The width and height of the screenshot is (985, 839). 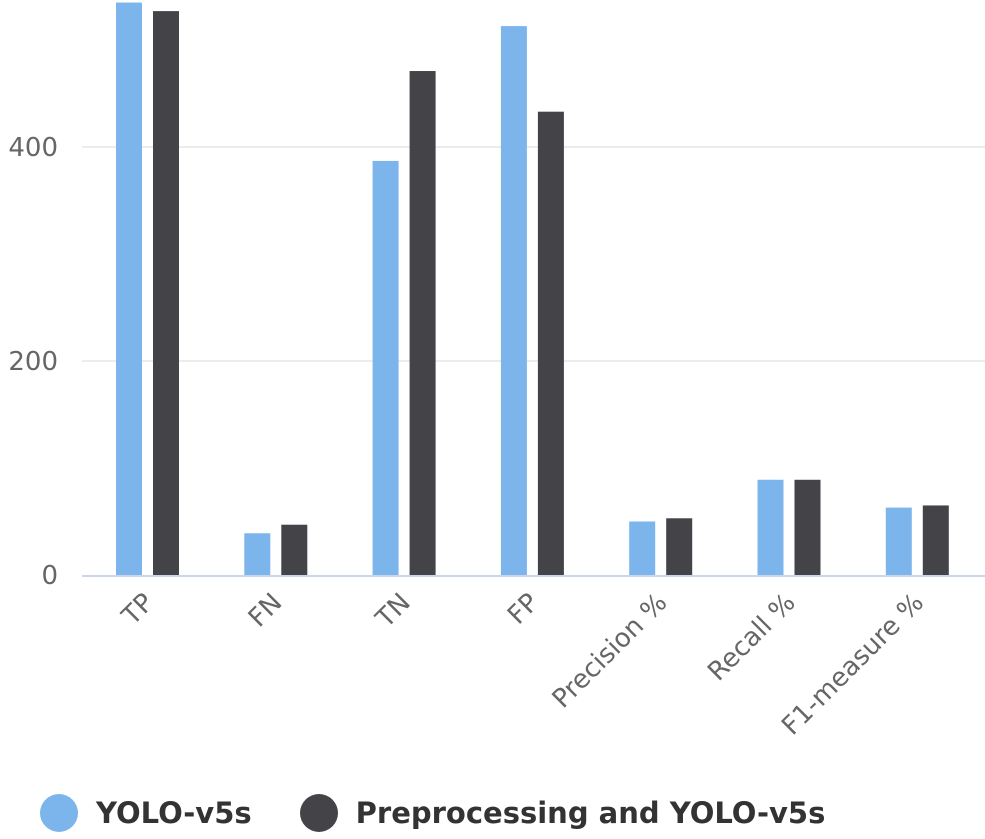 I want to click on x-tick-label: Precision %, so click(x=610, y=651).